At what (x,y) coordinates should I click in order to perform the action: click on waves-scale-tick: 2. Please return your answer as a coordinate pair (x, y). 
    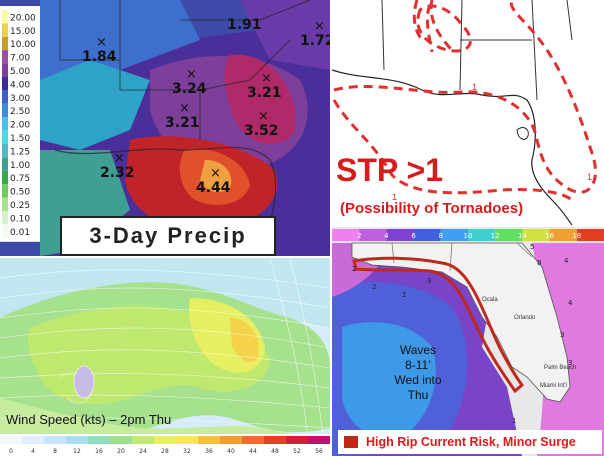
    Looking at the image, I should click on (359, 236).